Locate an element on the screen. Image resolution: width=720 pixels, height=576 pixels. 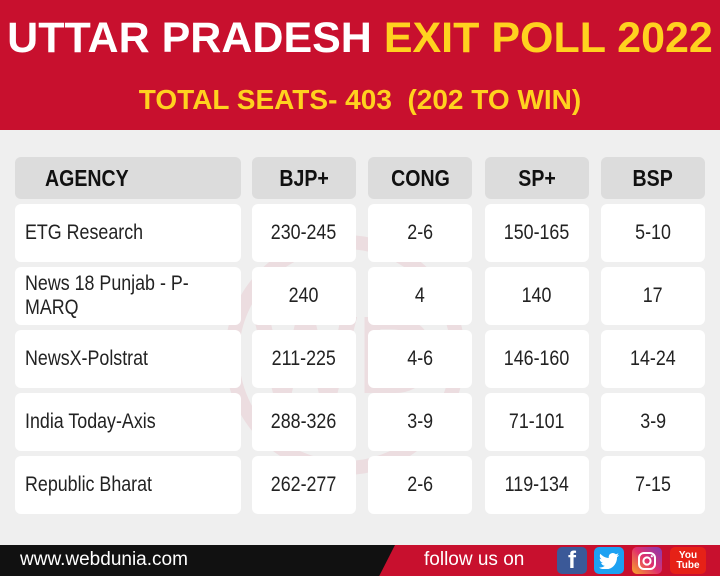
column-header: SP+ is located at coordinates (537, 178).